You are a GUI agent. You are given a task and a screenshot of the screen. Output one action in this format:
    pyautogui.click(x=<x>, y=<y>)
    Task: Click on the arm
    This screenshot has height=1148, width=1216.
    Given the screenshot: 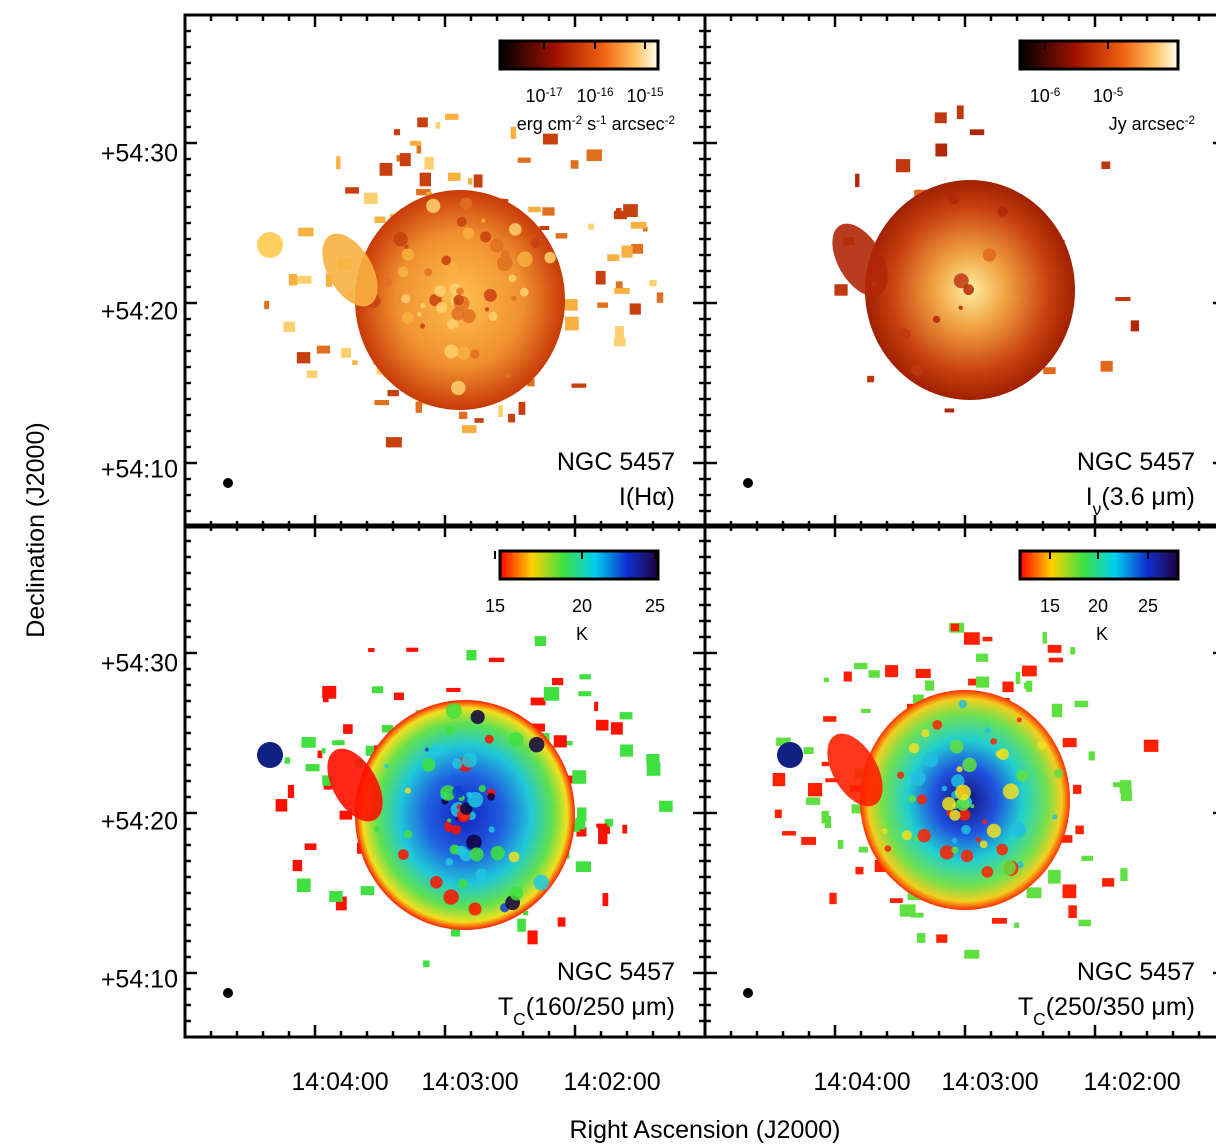 What is the action you would take?
    pyautogui.click(x=355, y=785)
    